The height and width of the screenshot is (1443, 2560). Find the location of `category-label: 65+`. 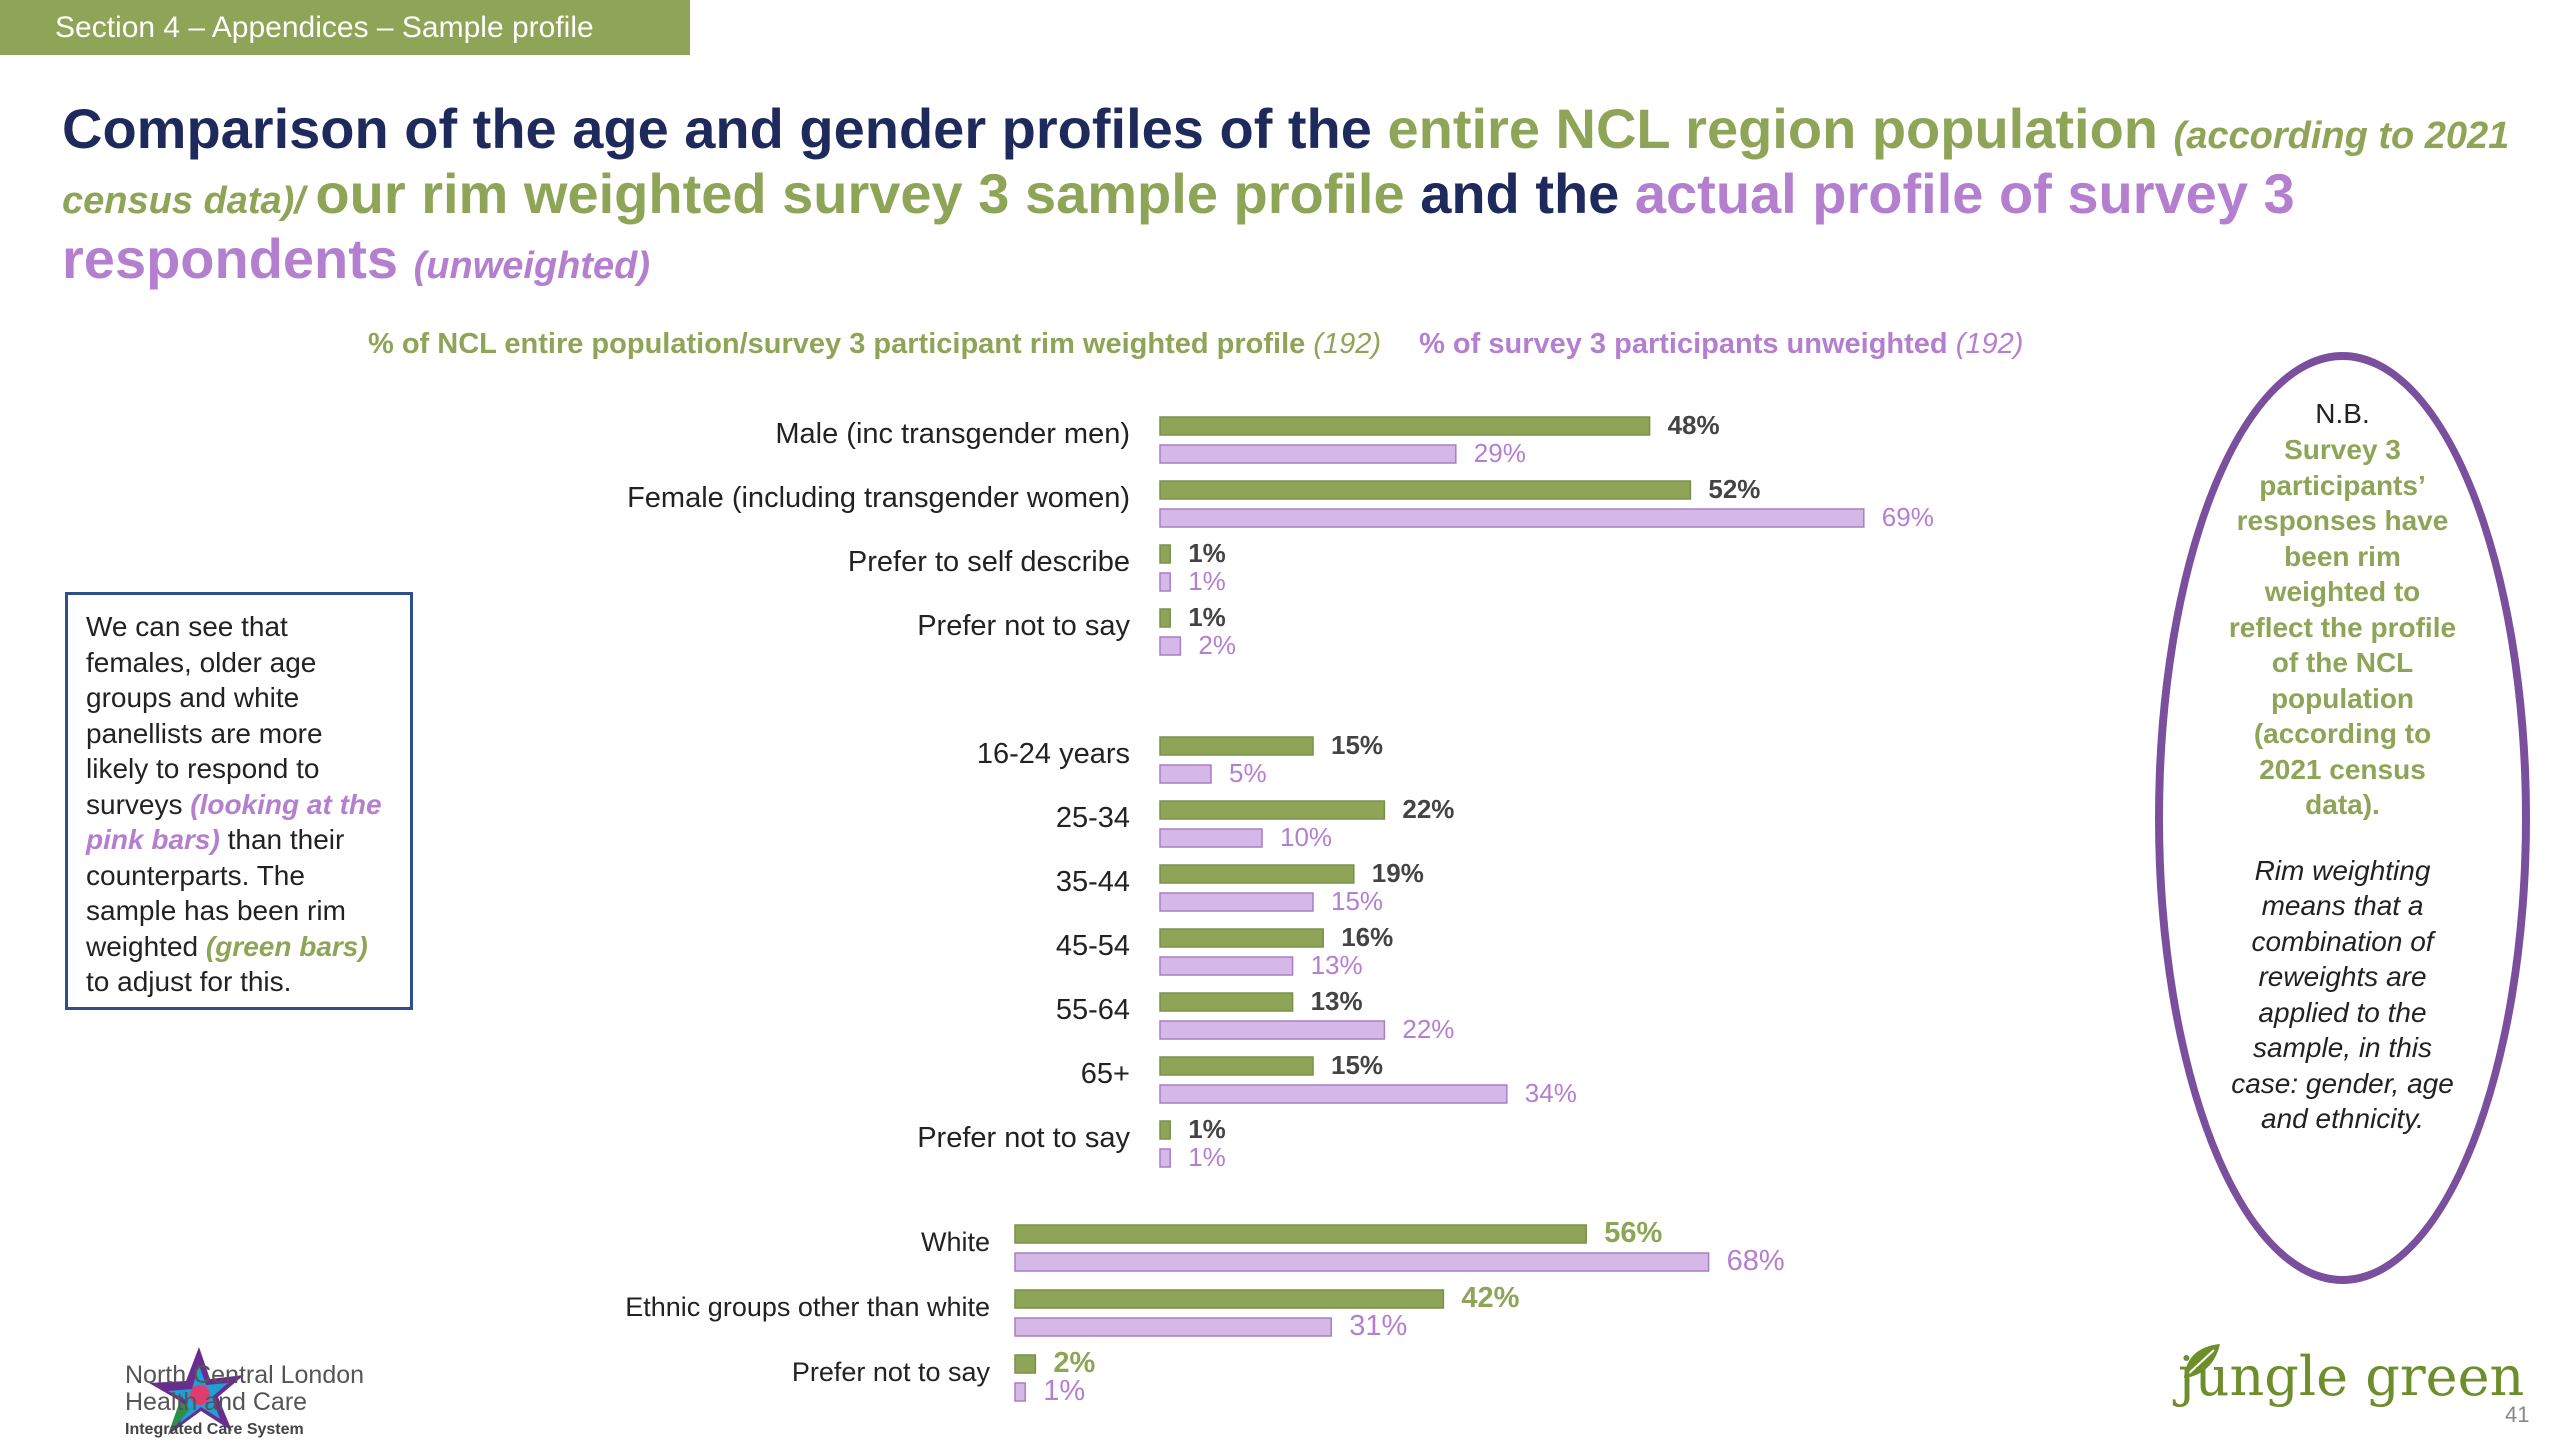

category-label: 65+ is located at coordinates (1105, 1074).